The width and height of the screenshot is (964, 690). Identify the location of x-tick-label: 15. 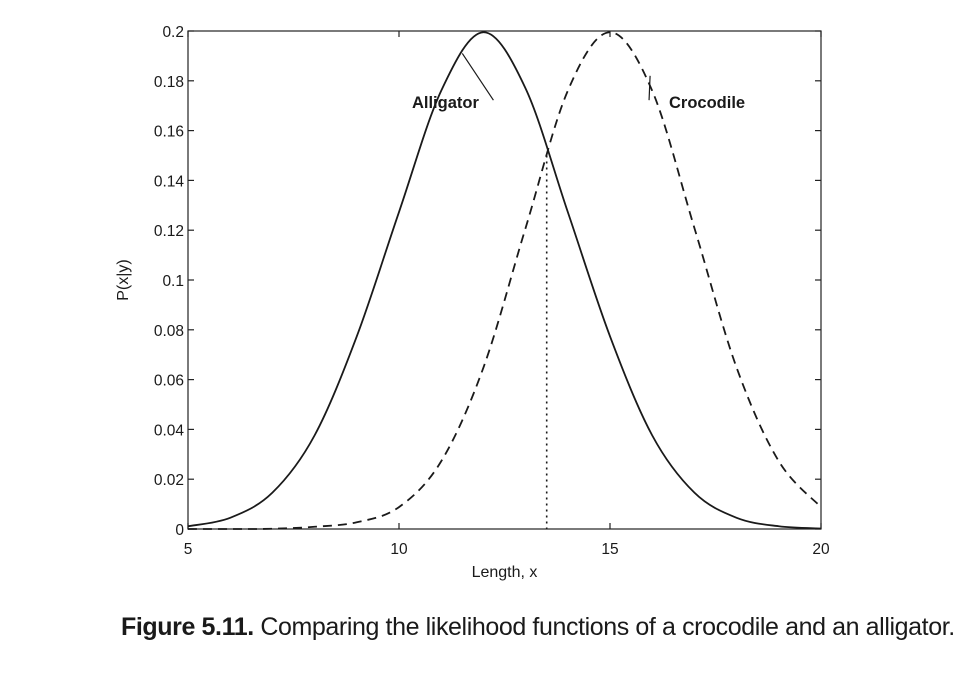
(609, 549).